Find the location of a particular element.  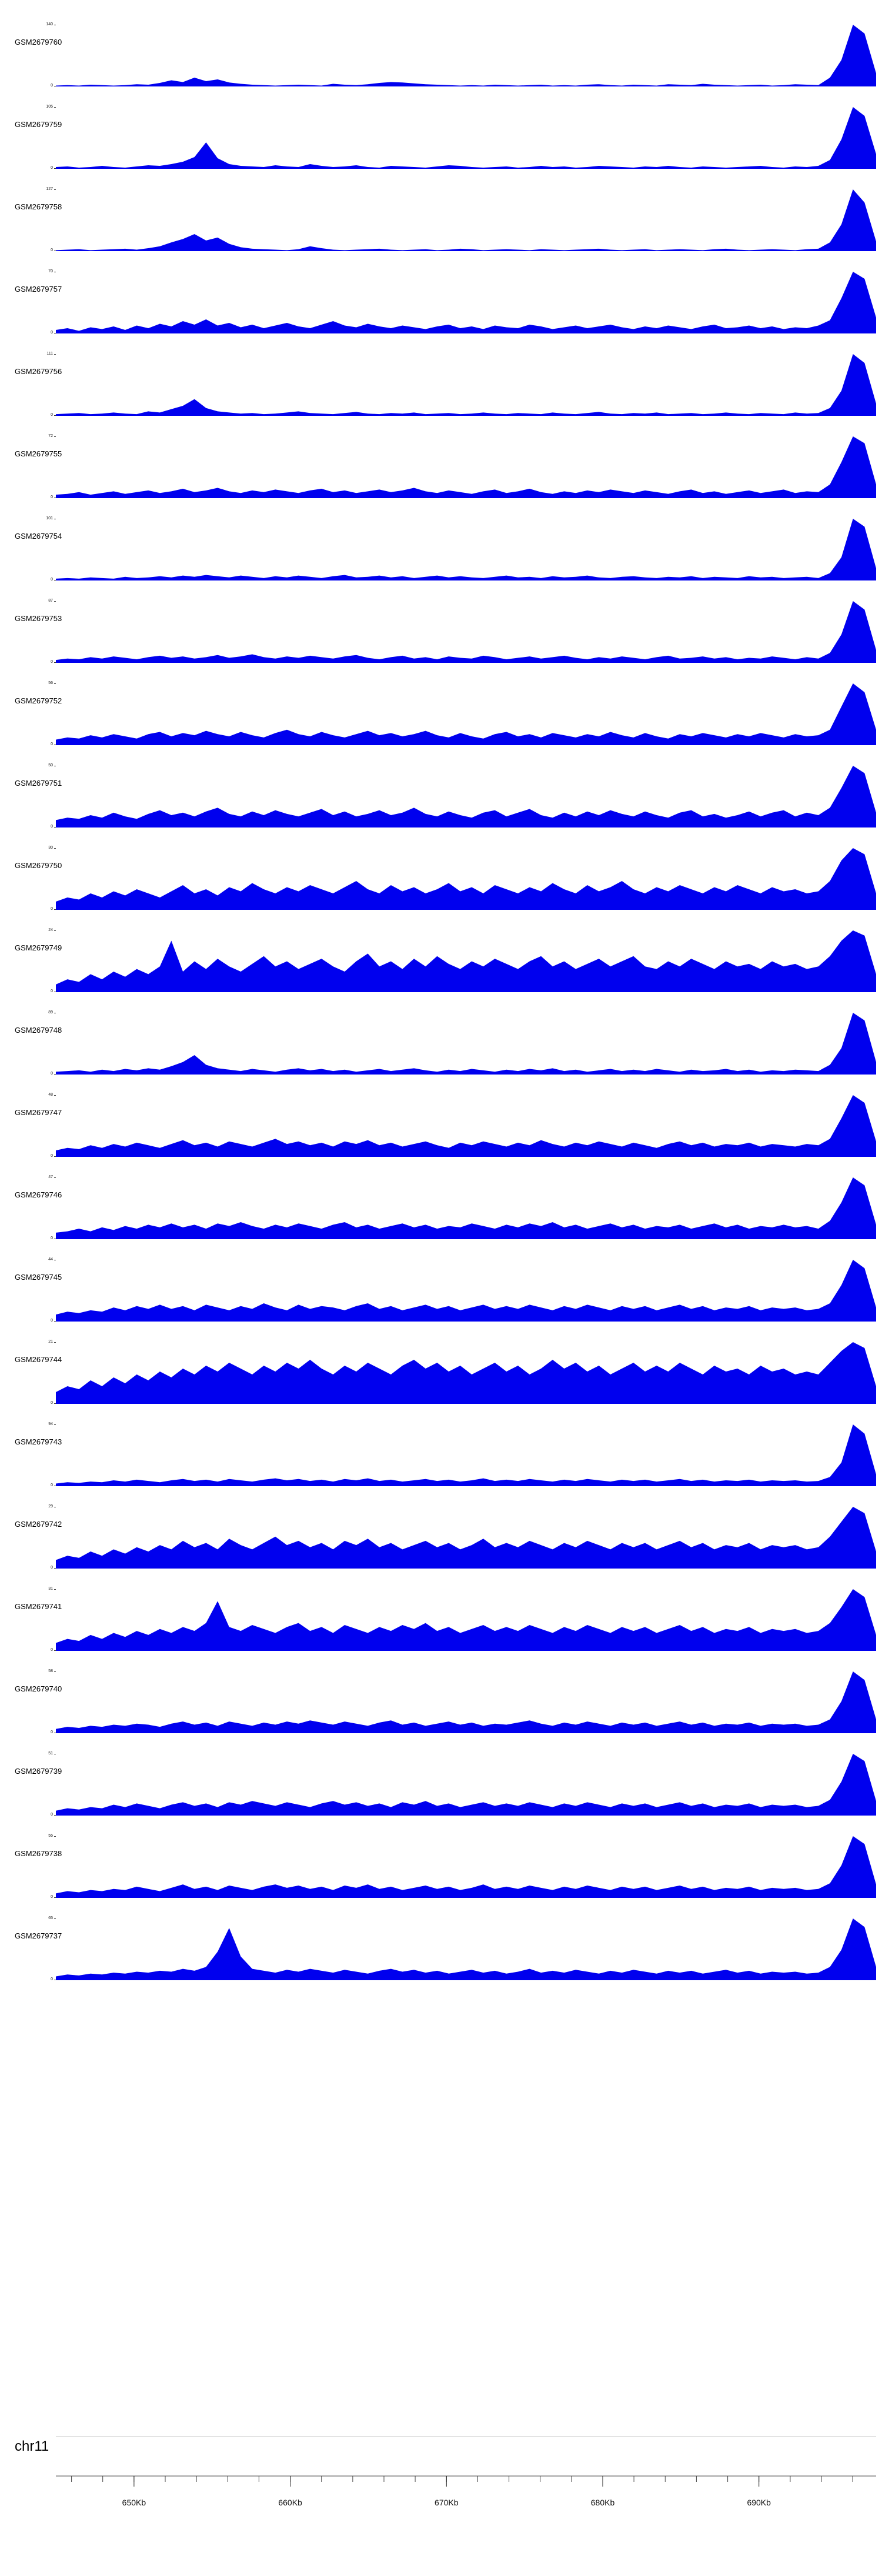

track-row: GSM2679747 48 0 is located at coordinates (441, 1116).